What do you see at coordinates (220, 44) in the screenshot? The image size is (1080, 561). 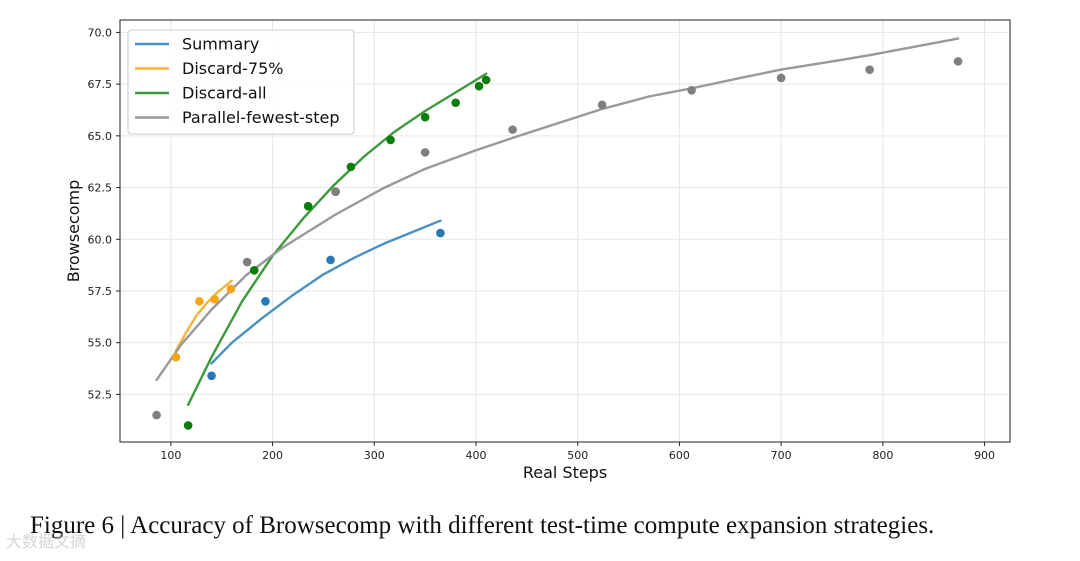 I see `legend-label-summary: Summary` at bounding box center [220, 44].